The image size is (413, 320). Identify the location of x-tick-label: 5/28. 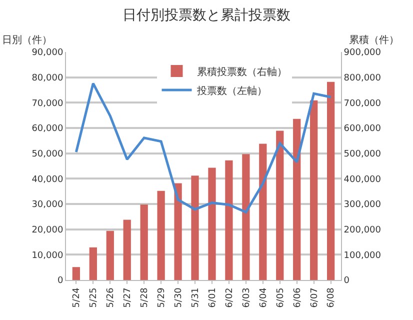
(145, 297).